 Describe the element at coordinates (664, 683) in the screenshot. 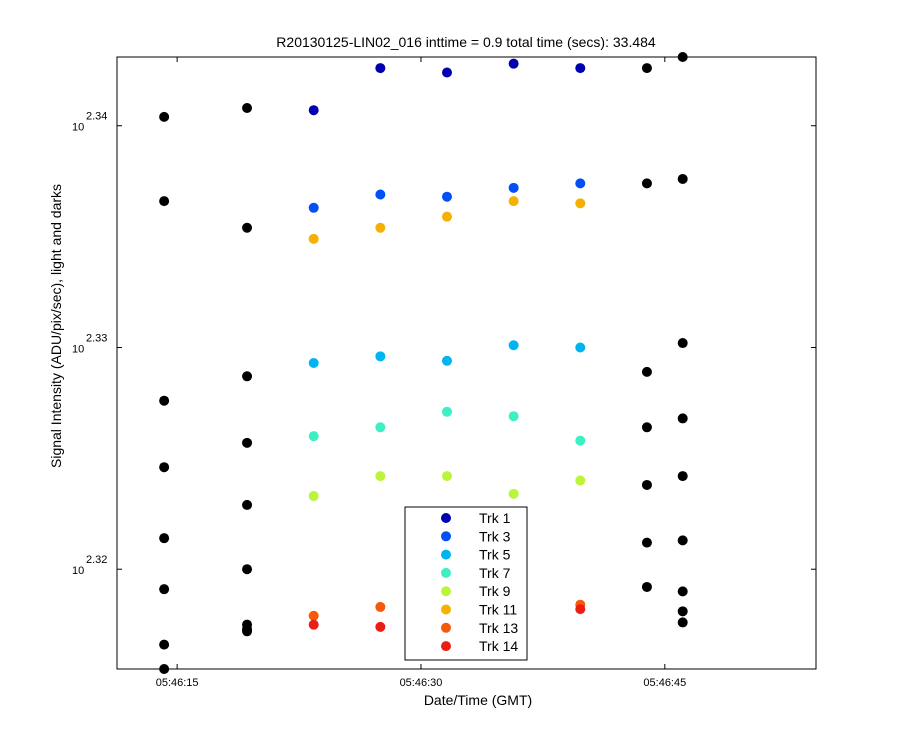

I see `x-tick-label: 05:46:45` at that location.